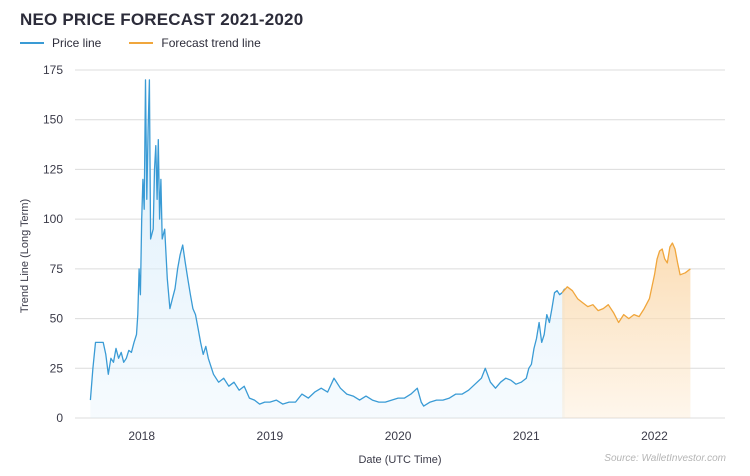 The image size is (750, 476). Describe the element at coordinates (626, 330) in the screenshot. I see `series-area-forecast-trend-line` at that location.